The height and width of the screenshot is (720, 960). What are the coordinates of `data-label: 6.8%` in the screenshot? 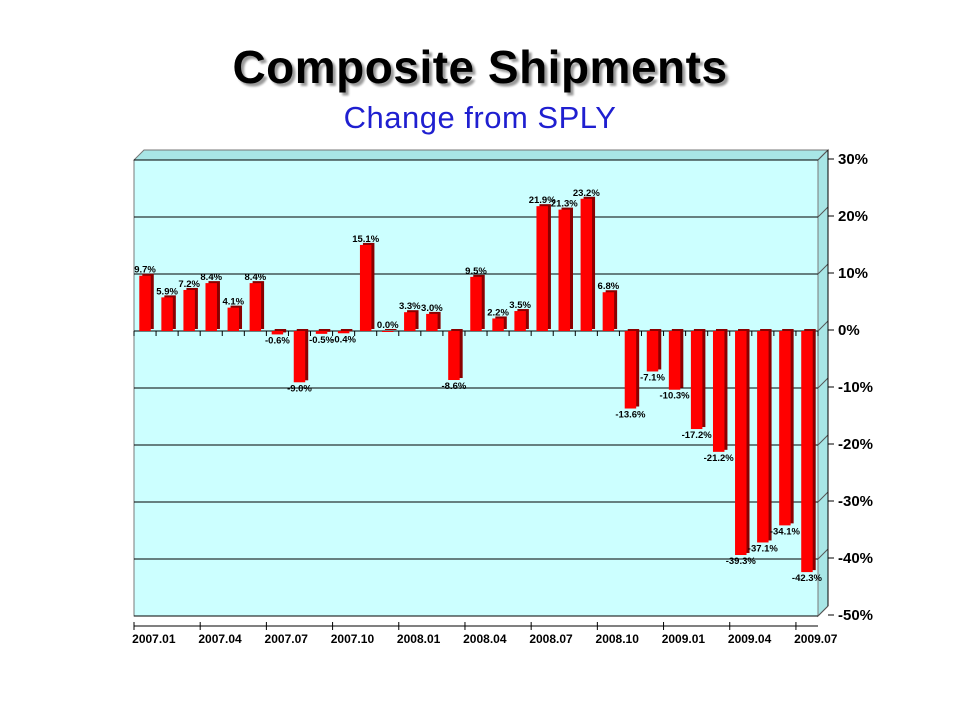 It's located at (609, 286).